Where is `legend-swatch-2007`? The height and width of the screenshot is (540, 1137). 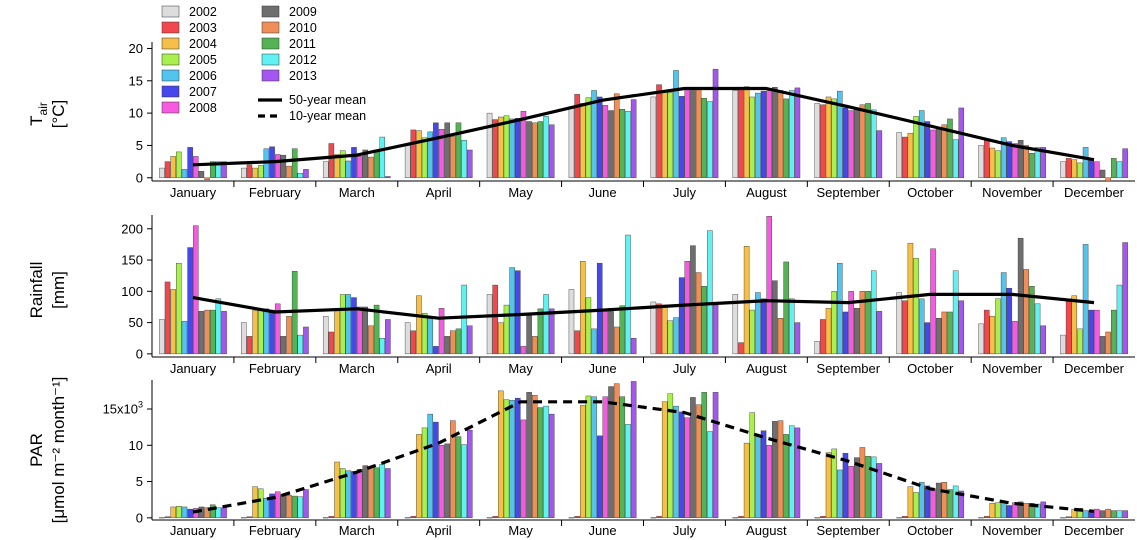 legend-swatch-2007 is located at coordinates (170, 91).